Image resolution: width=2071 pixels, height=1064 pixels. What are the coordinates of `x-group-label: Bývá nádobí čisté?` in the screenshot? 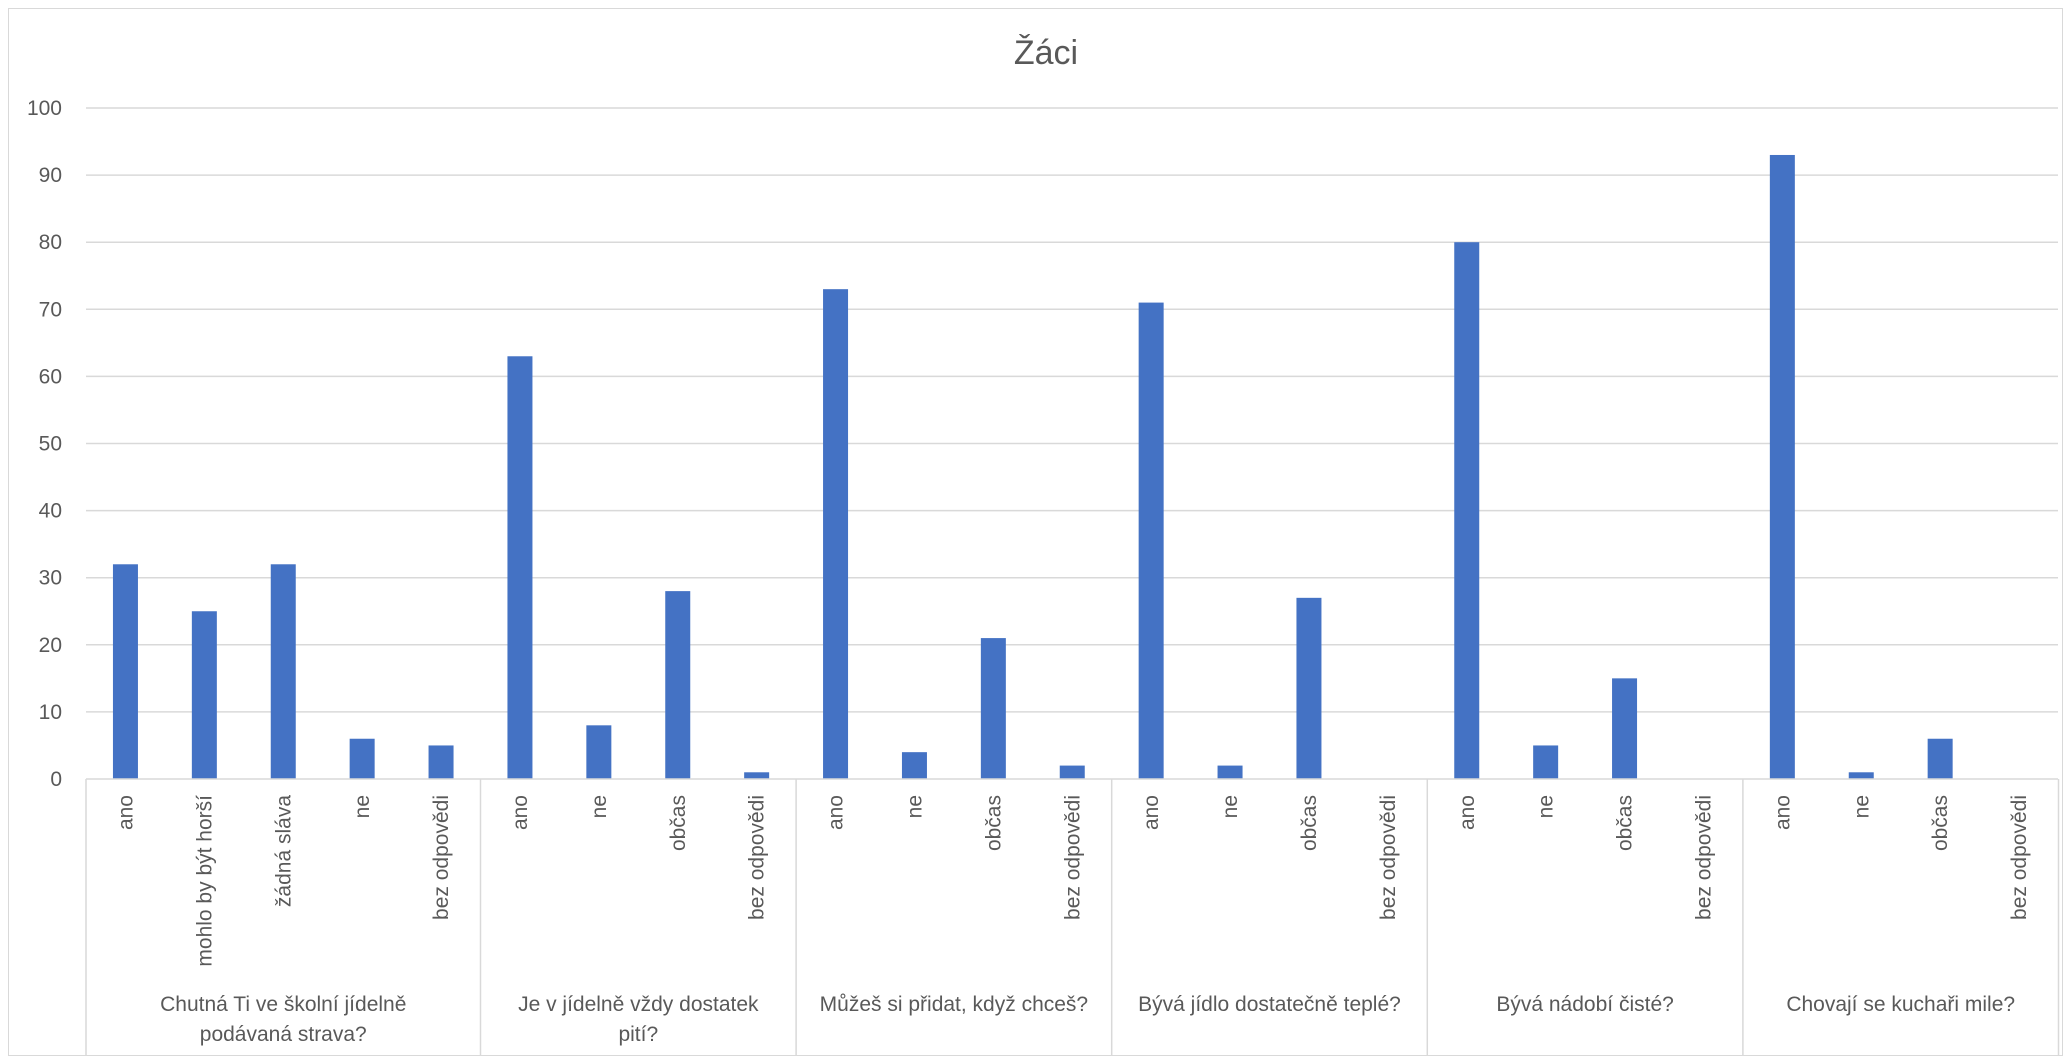 It's located at (1584, 1004).